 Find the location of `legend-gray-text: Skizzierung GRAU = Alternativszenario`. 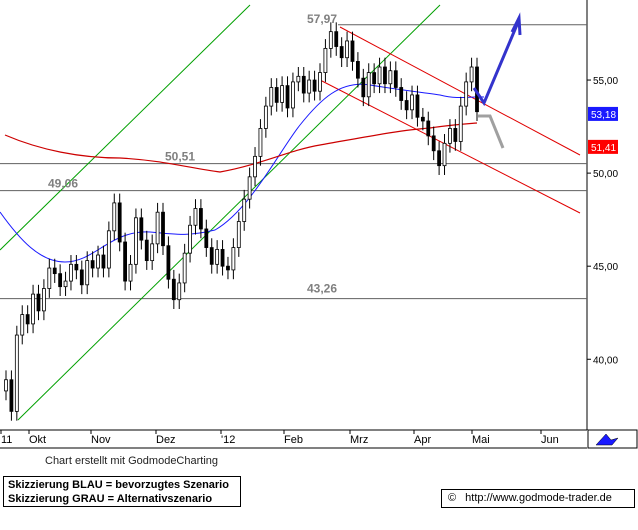

legend-gray-text: Skizzierung GRAU = Alternativszenario is located at coordinates (110, 499).